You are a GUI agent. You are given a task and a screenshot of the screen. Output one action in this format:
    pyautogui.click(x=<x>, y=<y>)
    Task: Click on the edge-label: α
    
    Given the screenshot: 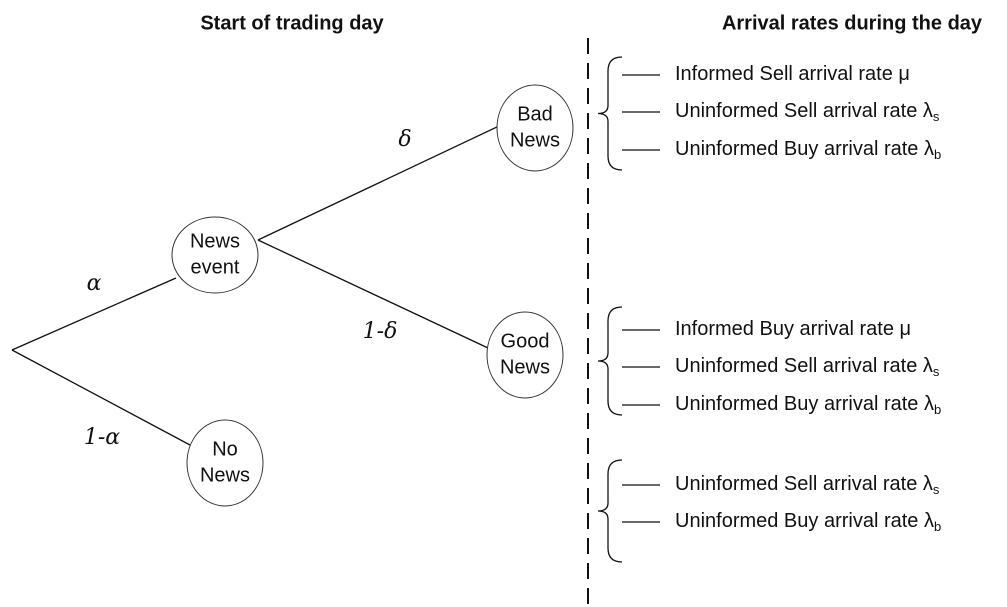 What is the action you would take?
    pyautogui.click(x=94, y=283)
    